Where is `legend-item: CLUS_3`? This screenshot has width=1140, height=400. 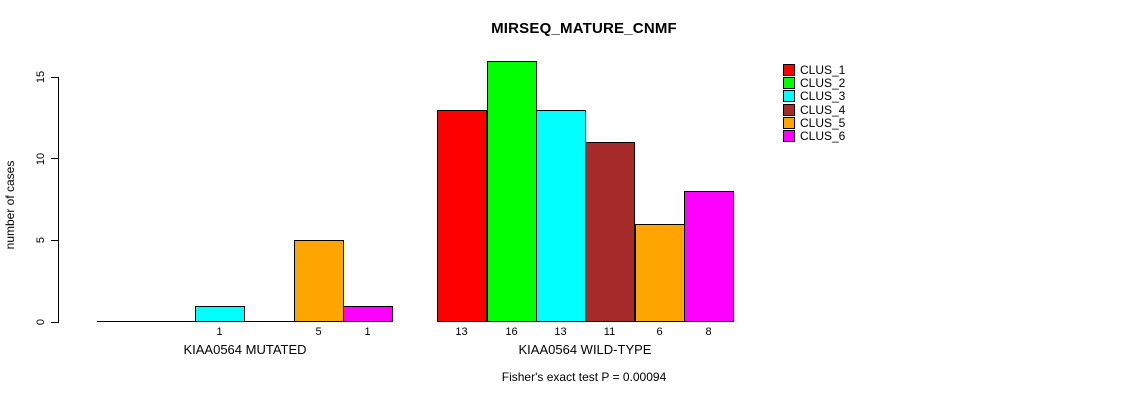 legend-item: CLUS_3 is located at coordinates (814, 96).